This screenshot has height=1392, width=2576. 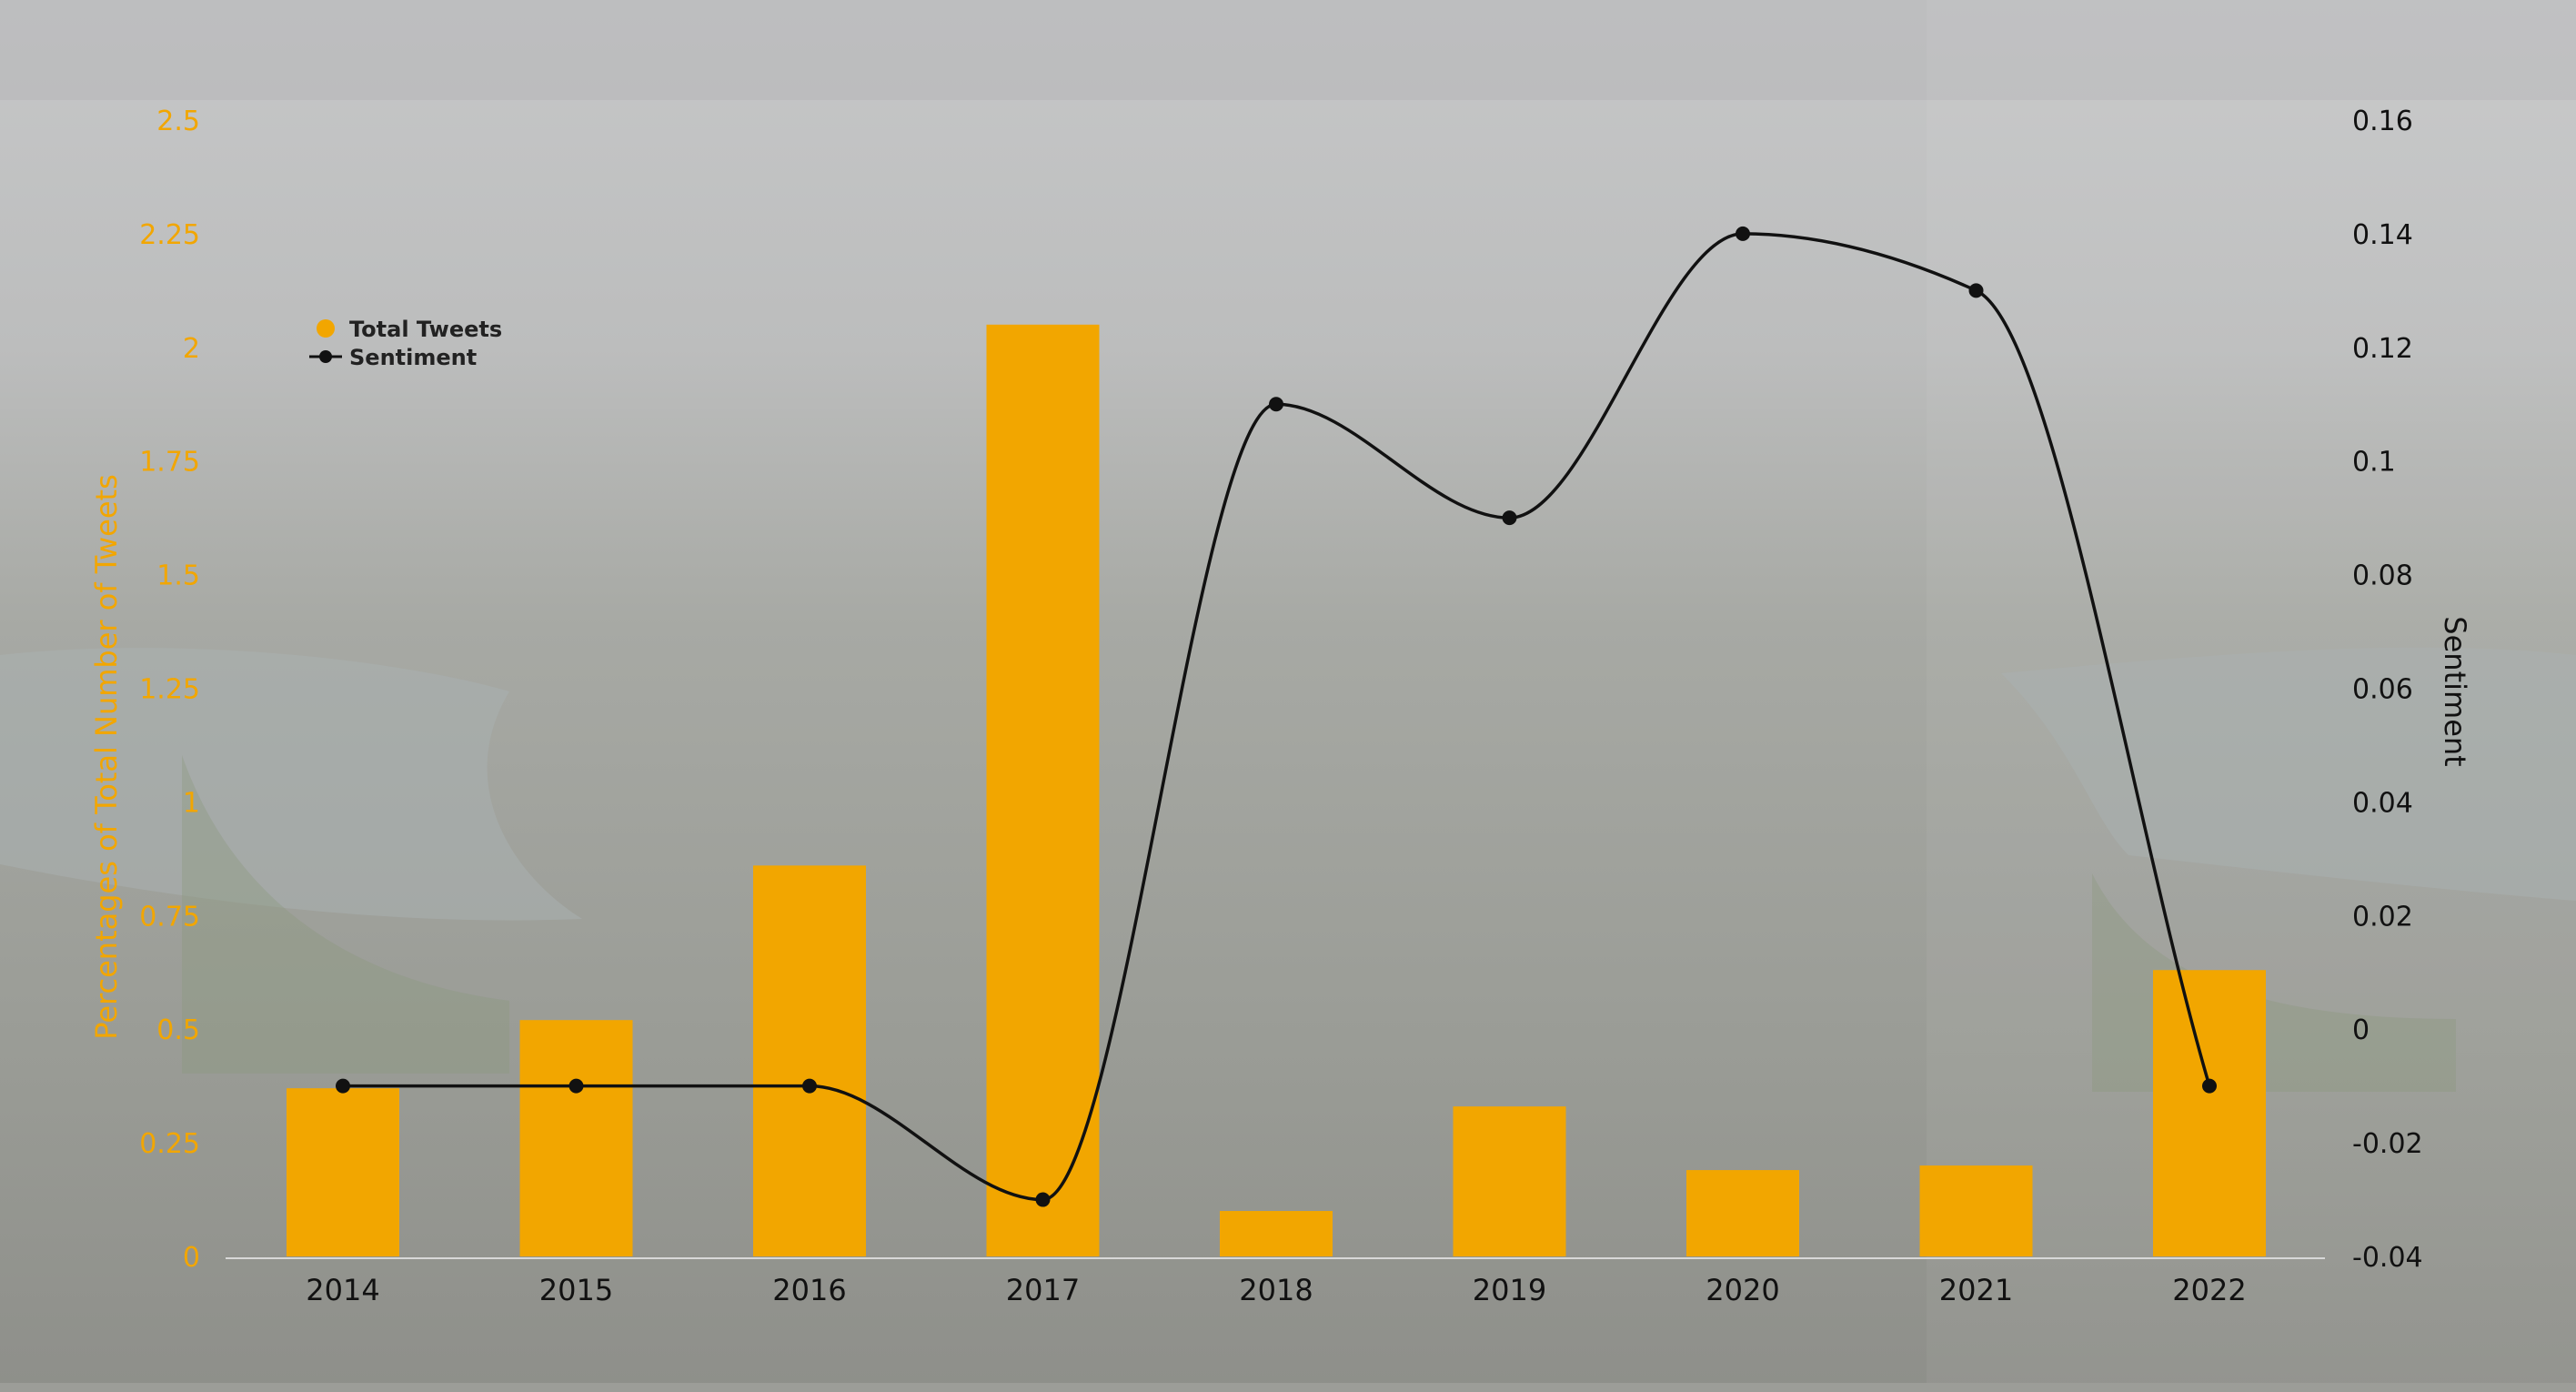 What do you see at coordinates (343, 1172) in the screenshot?
I see `bar-2014` at bounding box center [343, 1172].